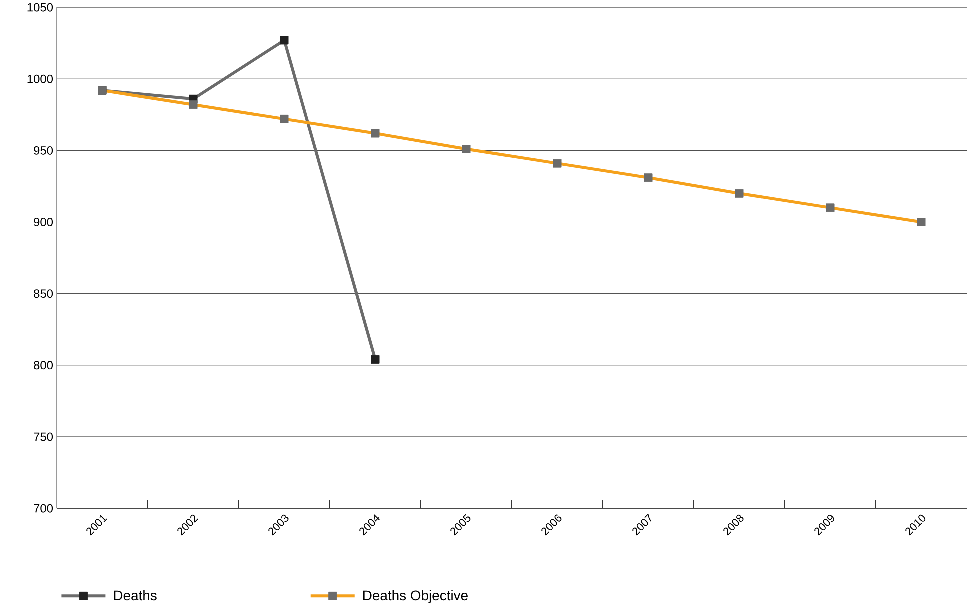 This screenshot has height=606, width=969. What do you see at coordinates (416, 597) in the screenshot?
I see `legend-label: Deaths Objective` at bounding box center [416, 597].